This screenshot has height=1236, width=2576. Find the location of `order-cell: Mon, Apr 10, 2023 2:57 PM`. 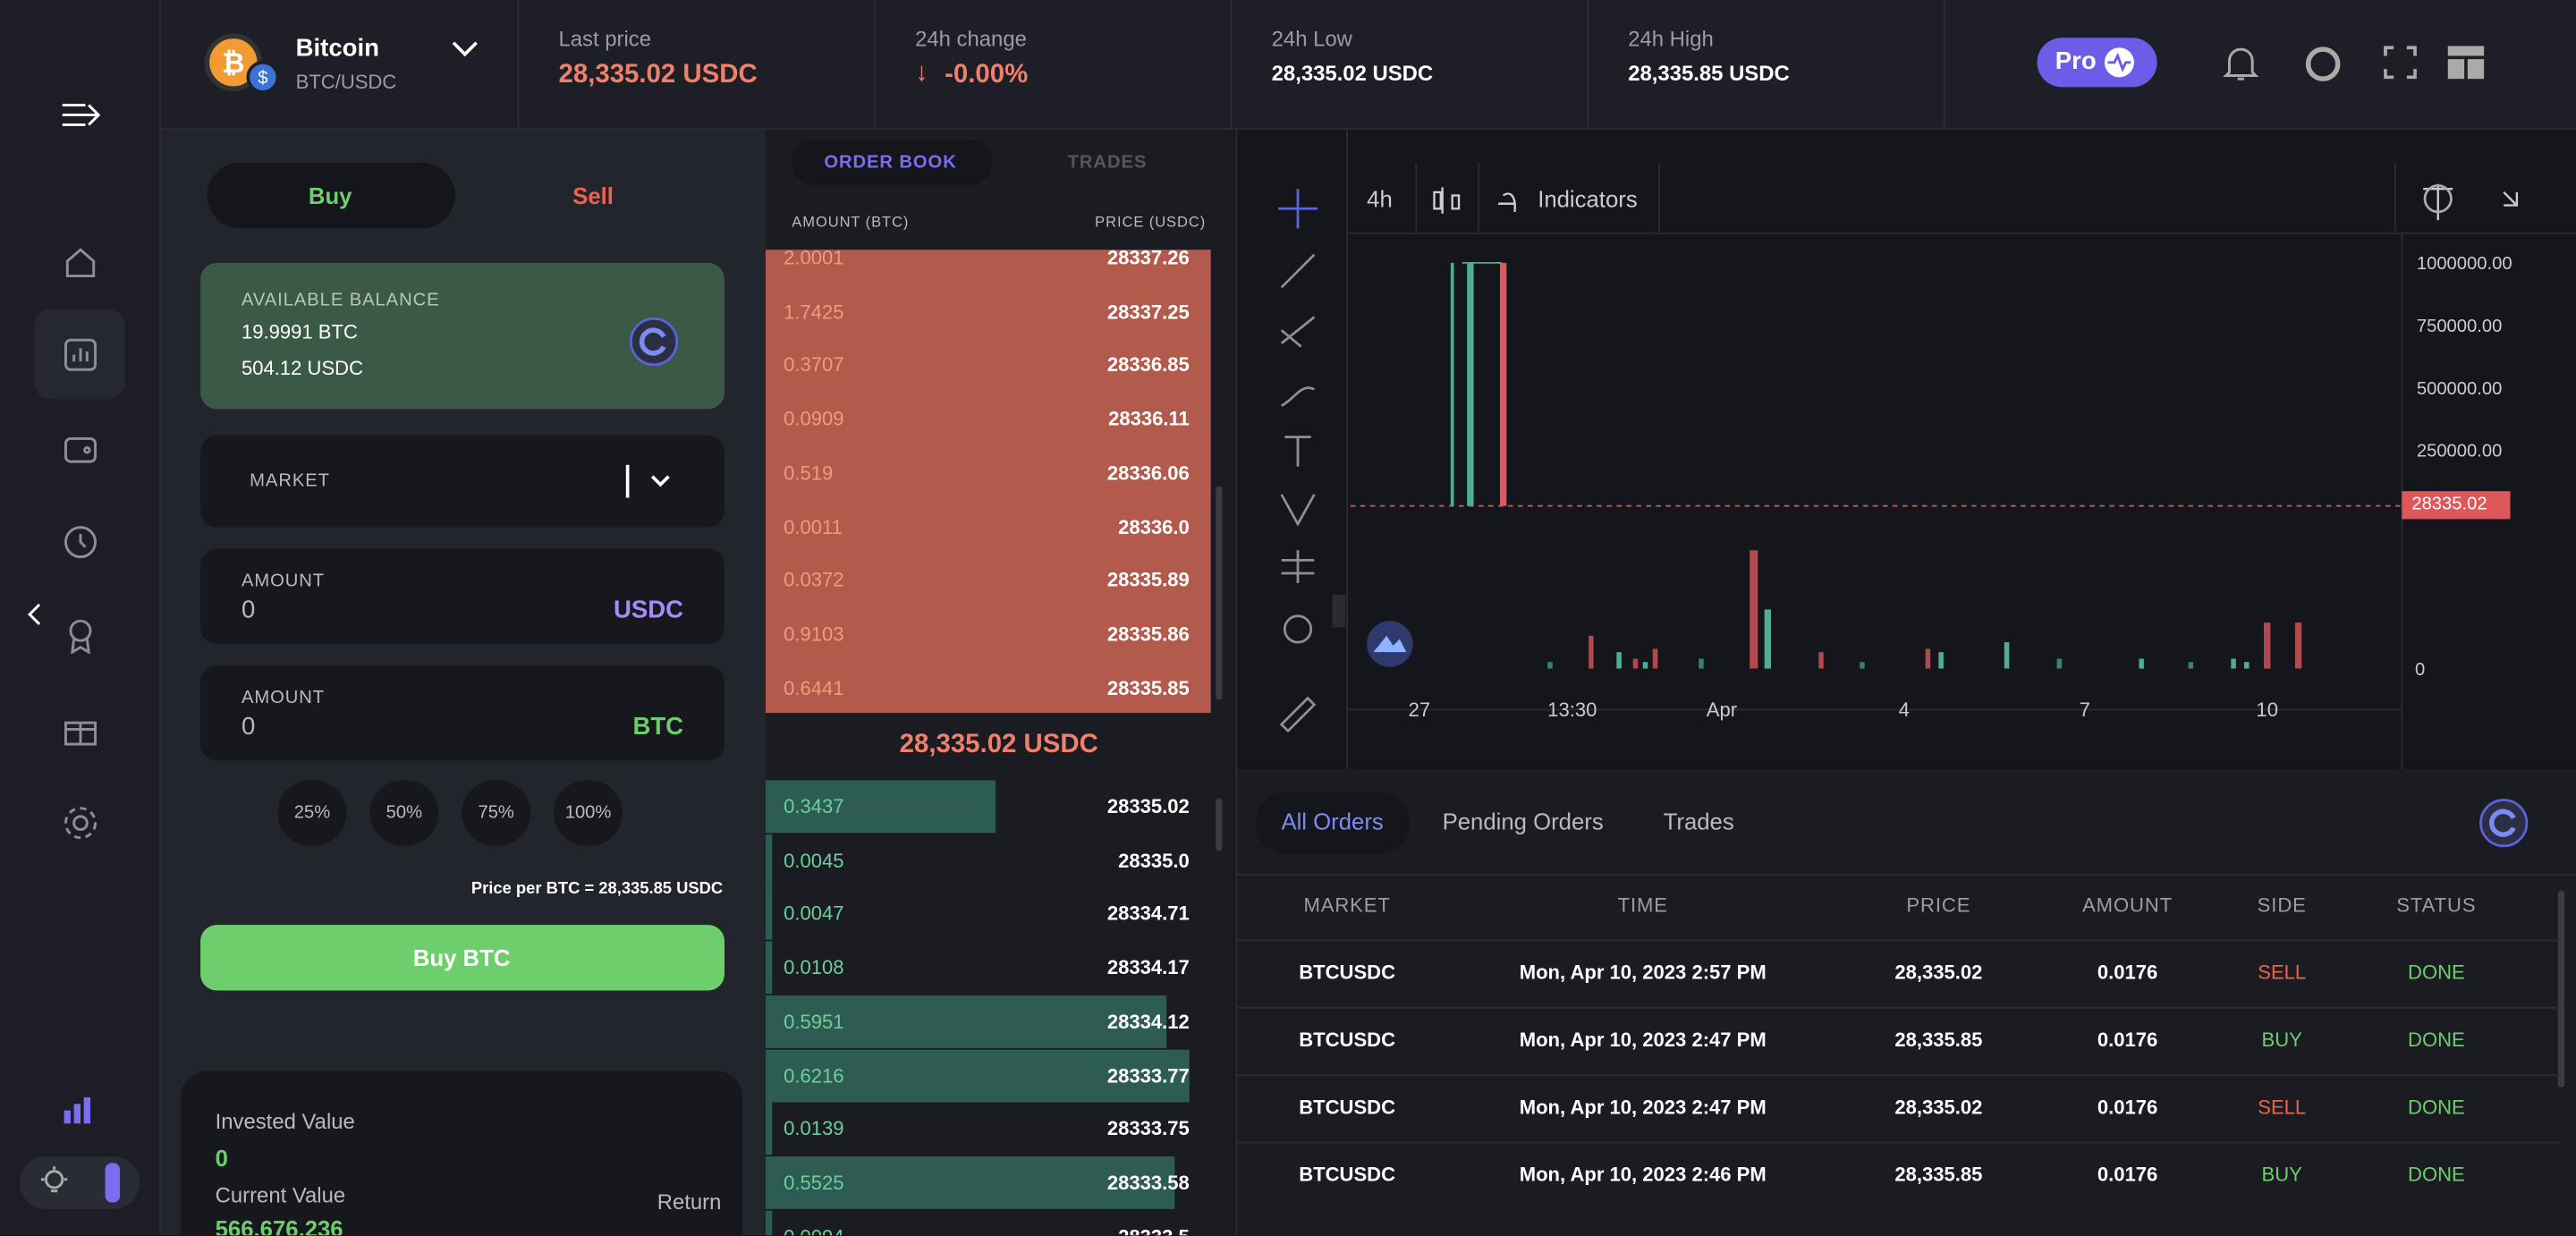

order-cell: Mon, Apr 10, 2023 2:57 PM is located at coordinates (1643, 973).